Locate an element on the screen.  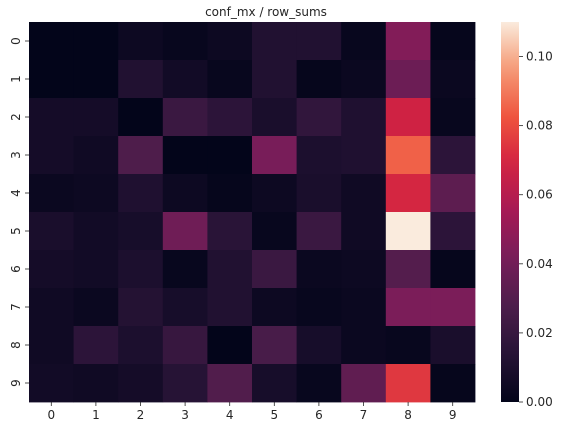
y-tick-label: 4 is located at coordinates (16, 193).